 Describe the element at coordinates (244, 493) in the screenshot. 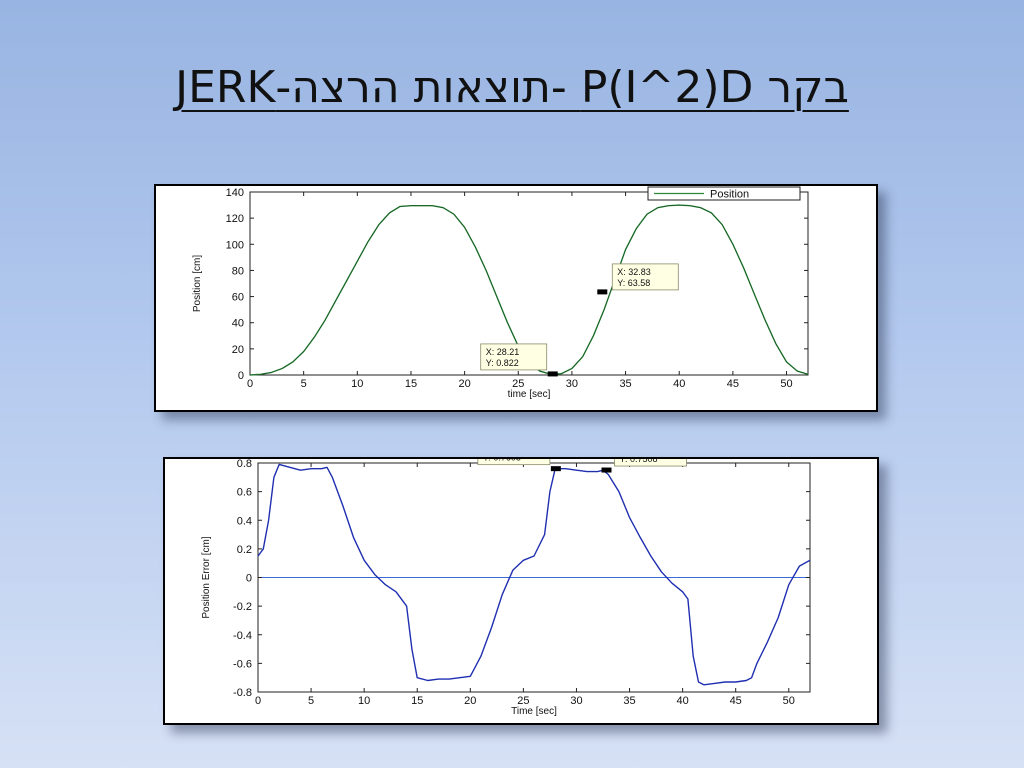

I see `y-tick-label: 0.6` at that location.